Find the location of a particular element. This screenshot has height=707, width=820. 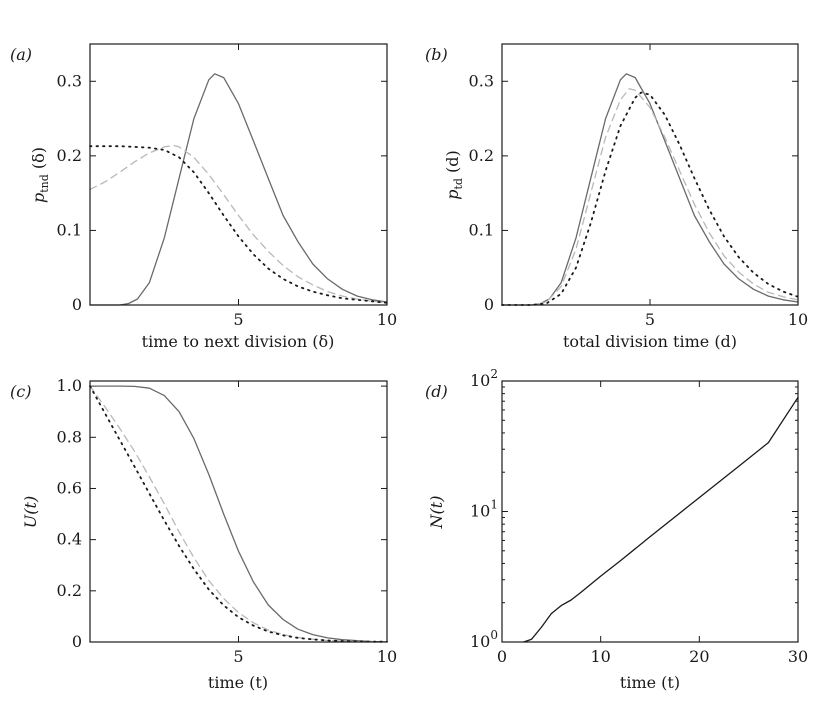

panel-a-series-solid-line is located at coordinates (238, 189).